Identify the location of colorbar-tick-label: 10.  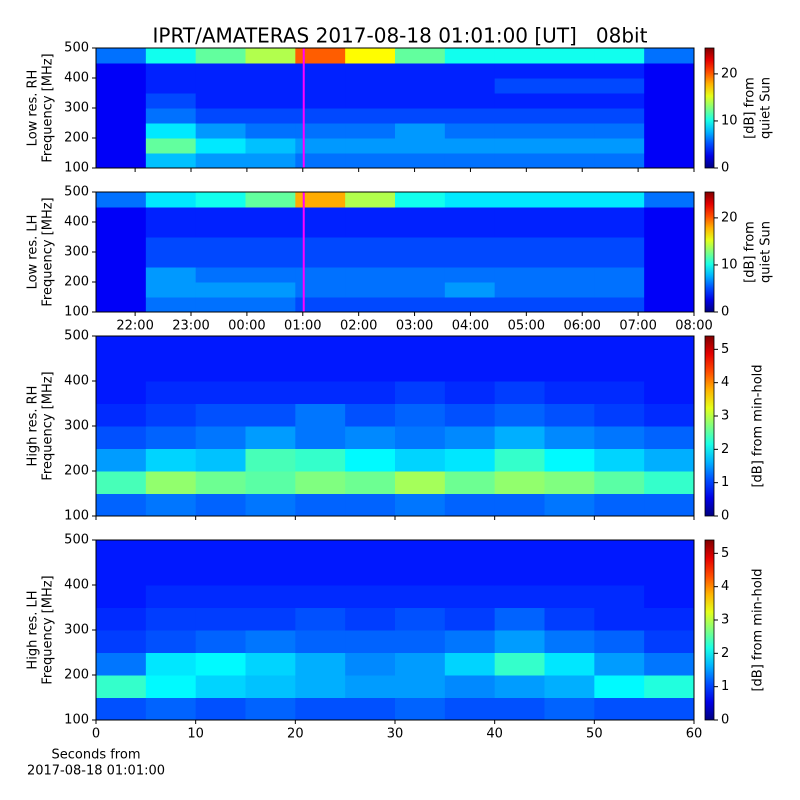
(729, 120).